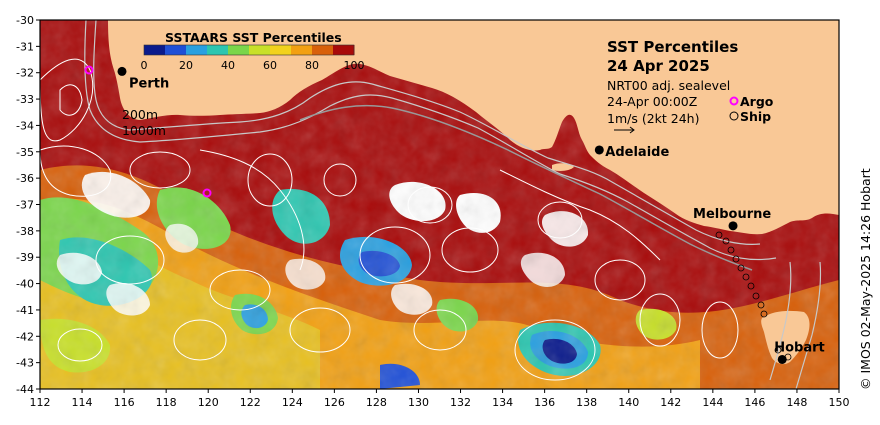  Describe the element at coordinates (376, 402) in the screenshot. I see `lon-tick-label: 128` at that location.